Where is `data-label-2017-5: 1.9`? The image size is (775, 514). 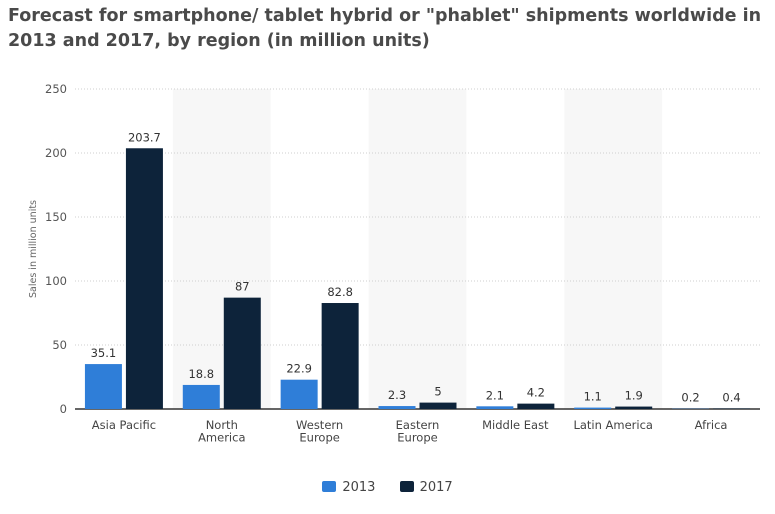
data-label-2017-5: 1.9 is located at coordinates (634, 396).